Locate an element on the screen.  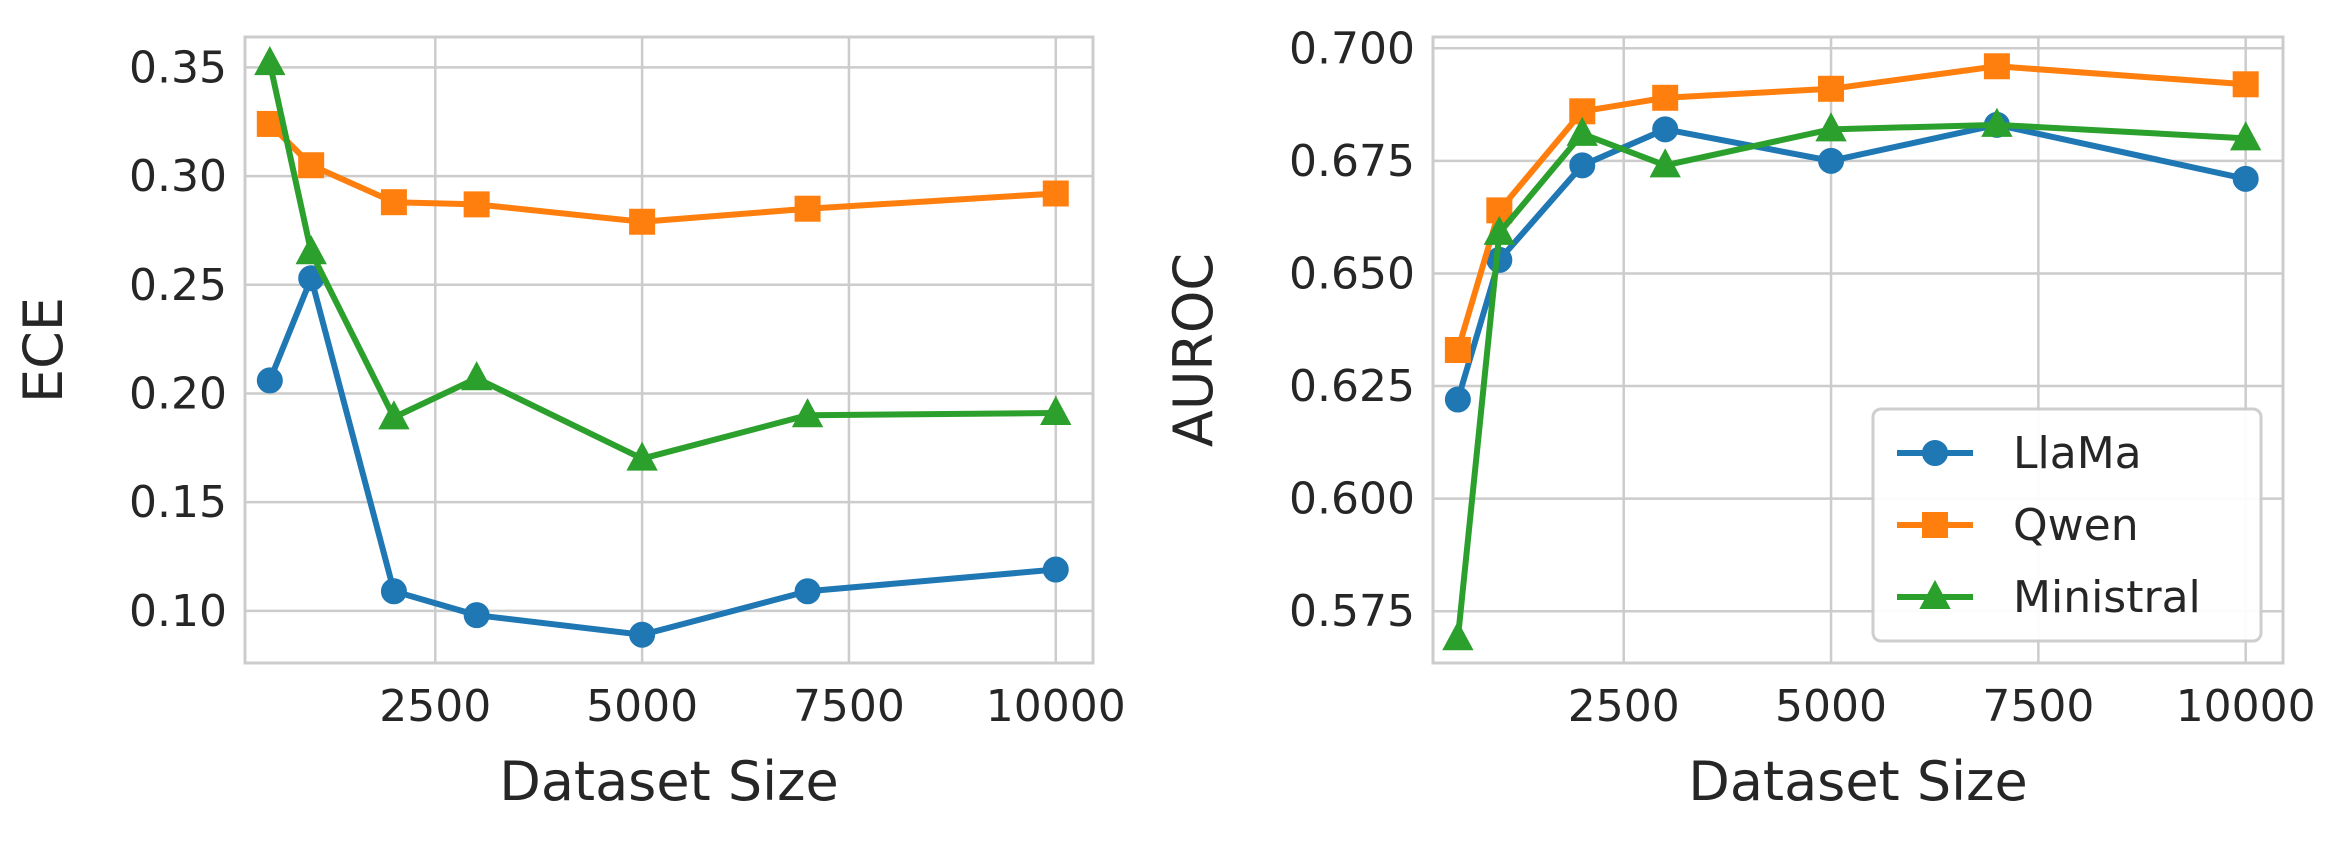
legend-entry-llama: LlaMa is located at coordinates (2019, 453).